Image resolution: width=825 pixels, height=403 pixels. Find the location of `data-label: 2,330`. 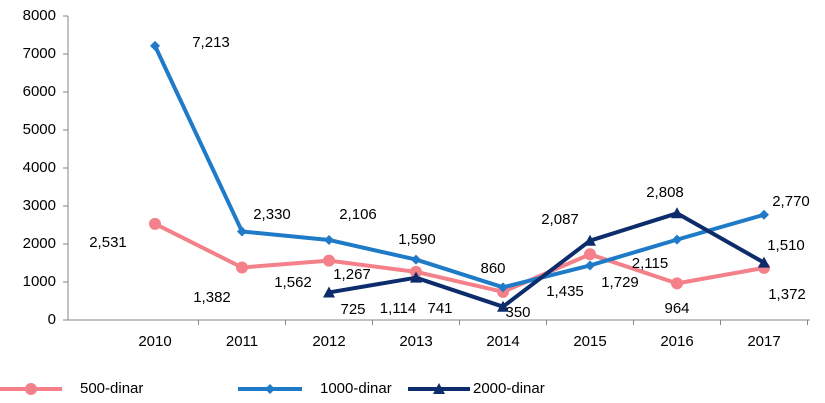

data-label: 2,330 is located at coordinates (272, 214).